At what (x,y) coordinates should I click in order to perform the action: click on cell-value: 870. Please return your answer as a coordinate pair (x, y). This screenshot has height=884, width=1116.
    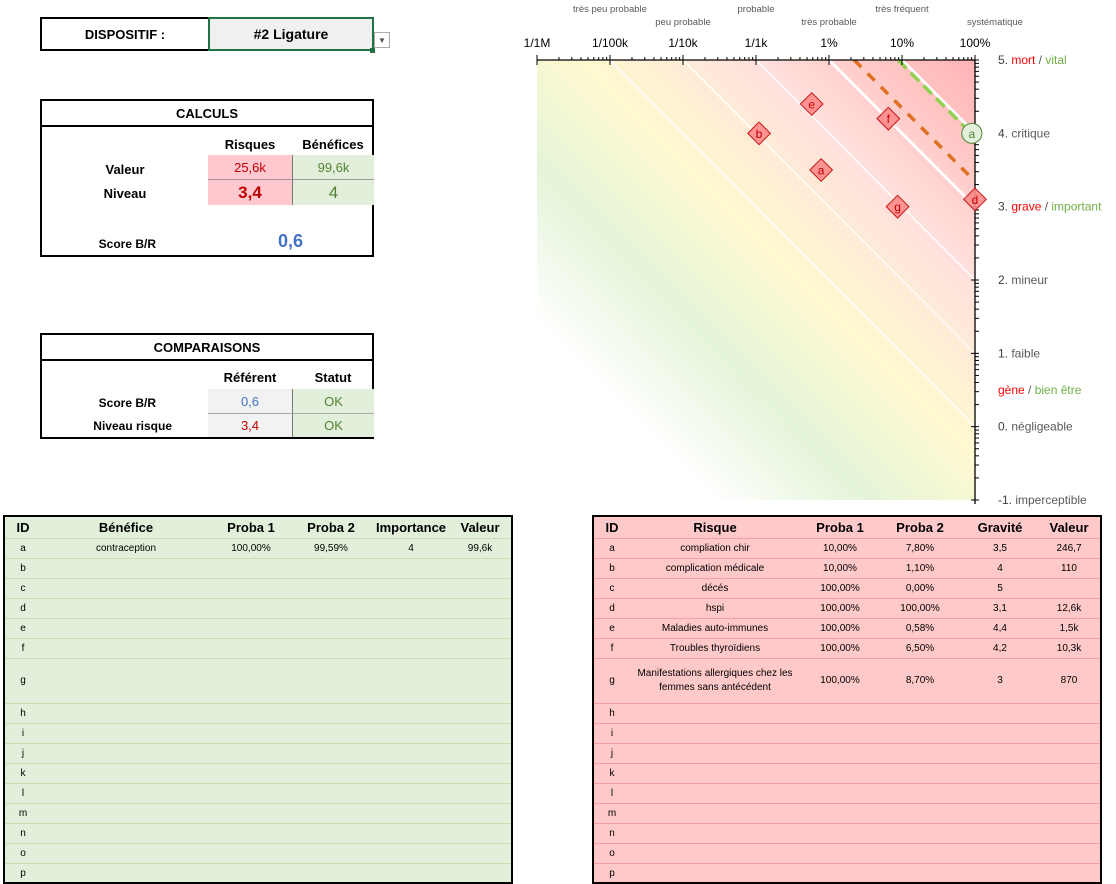
    Looking at the image, I should click on (1069, 680).